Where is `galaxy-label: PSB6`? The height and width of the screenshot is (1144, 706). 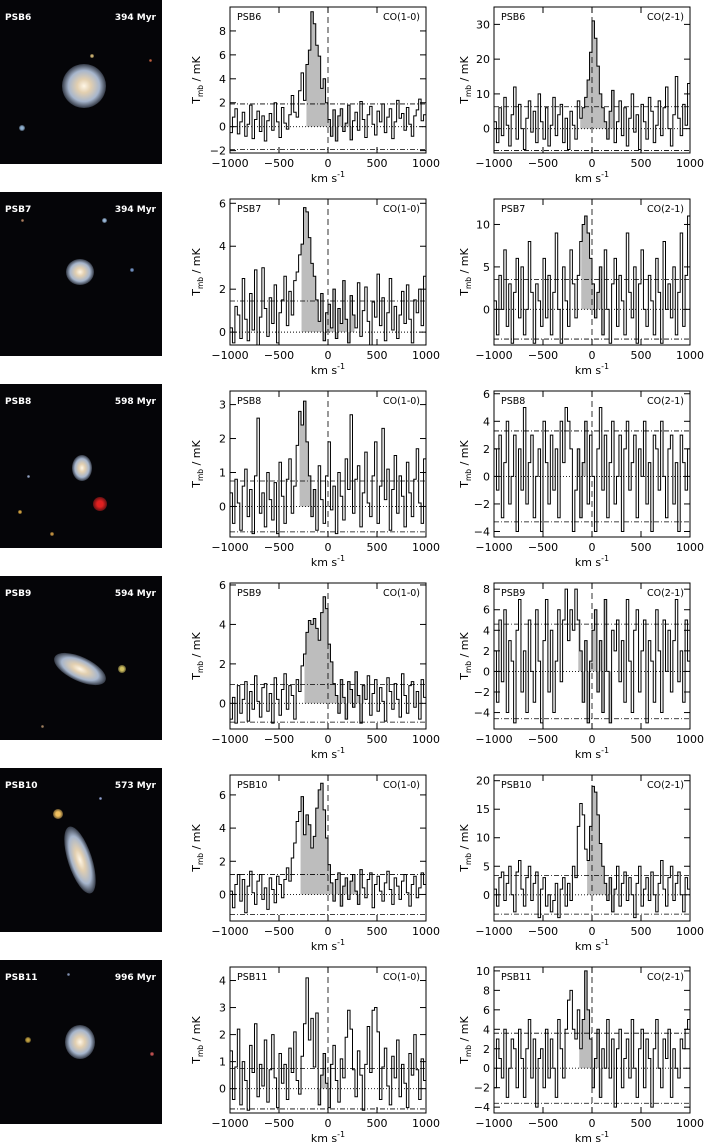 galaxy-label: PSB6 is located at coordinates (18, 18).